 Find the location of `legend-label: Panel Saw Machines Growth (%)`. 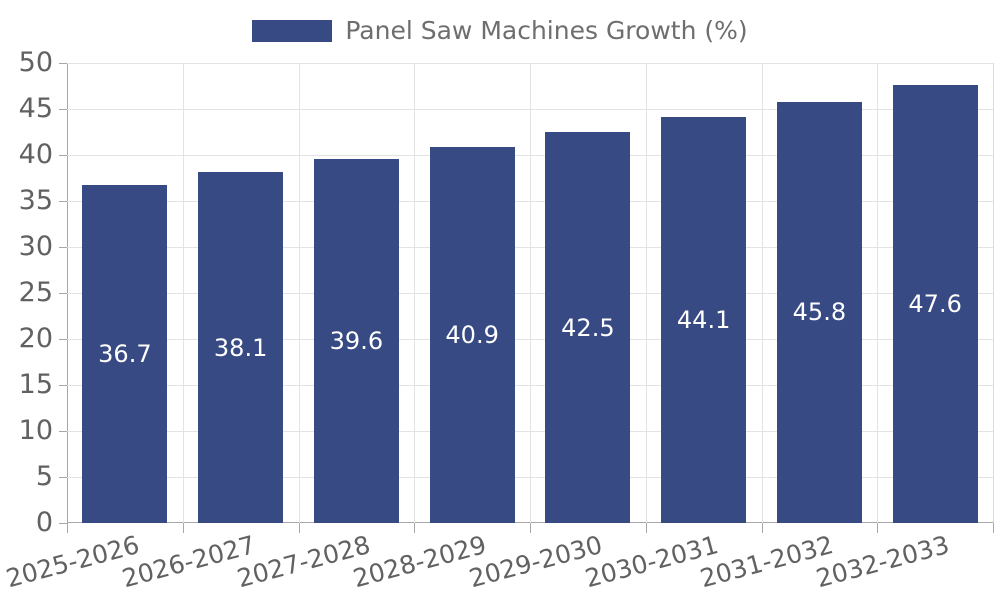

legend-label: Panel Saw Machines Growth (%) is located at coordinates (546, 30).